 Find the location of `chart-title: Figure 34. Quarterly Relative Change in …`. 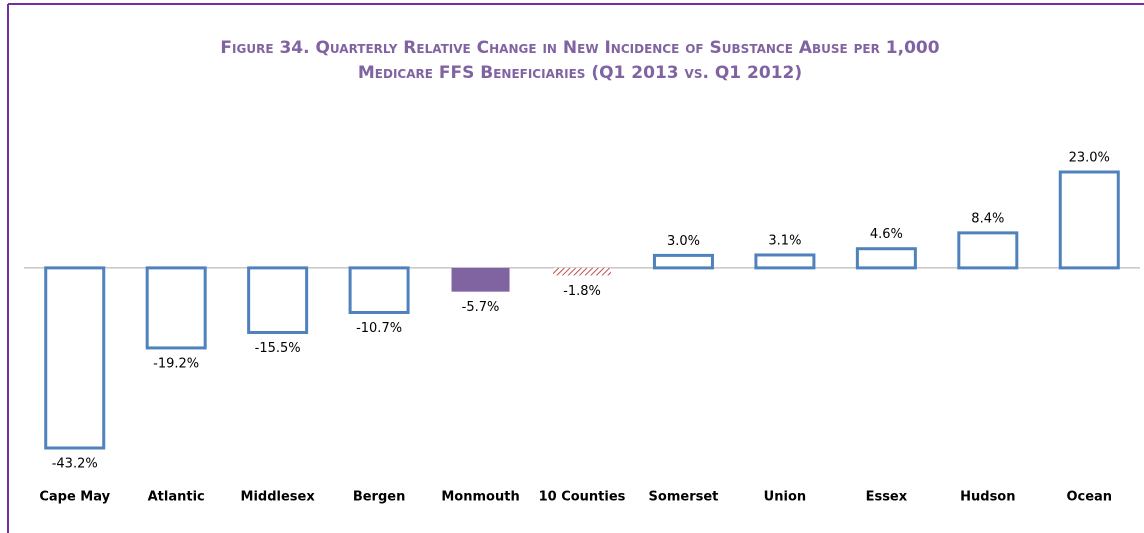

chart-title: Figure 34. Quarterly Relative Change in … is located at coordinates (580, 60).